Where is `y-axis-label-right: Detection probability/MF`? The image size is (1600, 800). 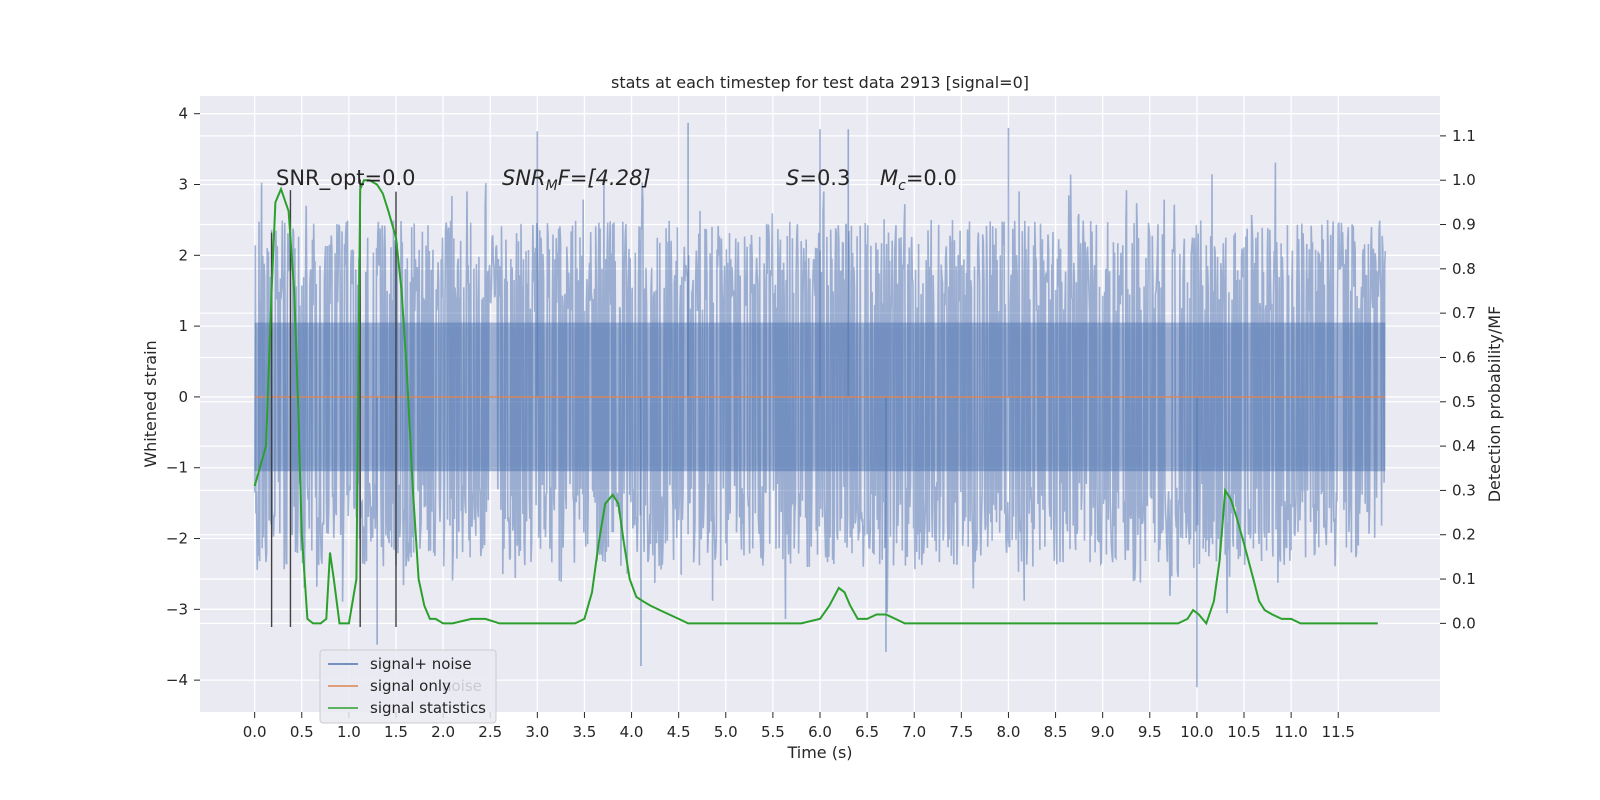
y-axis-label-right: Detection probability/MF is located at coordinates (1494, 404).